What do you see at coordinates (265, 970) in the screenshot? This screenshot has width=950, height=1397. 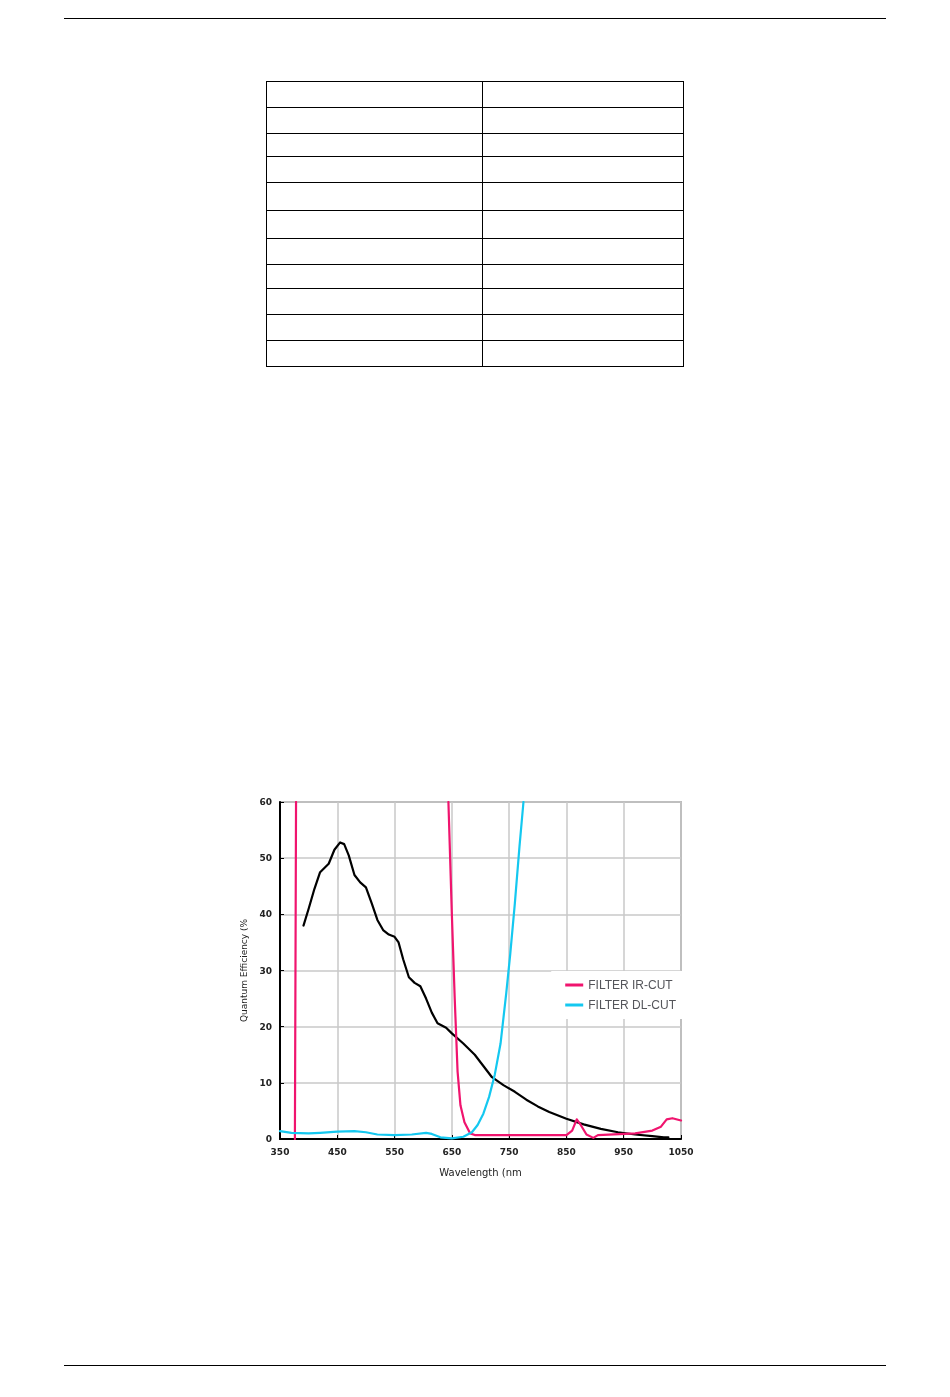 I see `y-tick-label: 30` at bounding box center [265, 970].